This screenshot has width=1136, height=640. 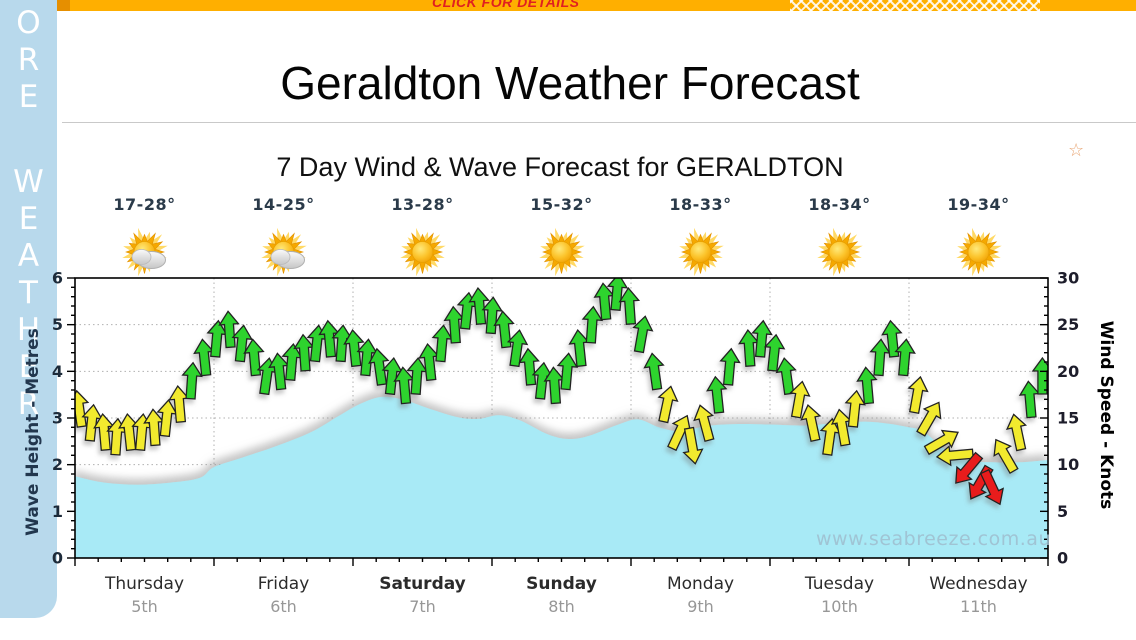 What do you see at coordinates (57, 558) in the screenshot?
I see `left-tick-label: 0` at bounding box center [57, 558].